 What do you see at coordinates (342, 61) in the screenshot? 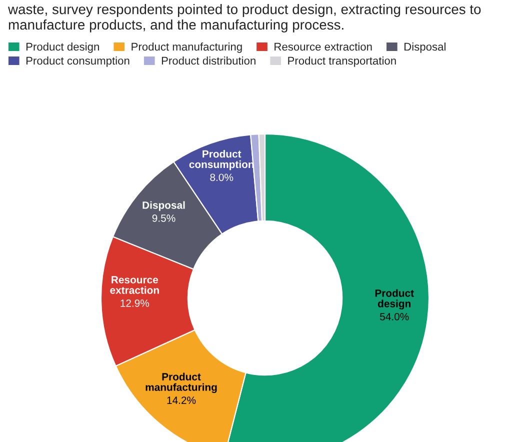
I see `legend-label: Product transportation` at bounding box center [342, 61].